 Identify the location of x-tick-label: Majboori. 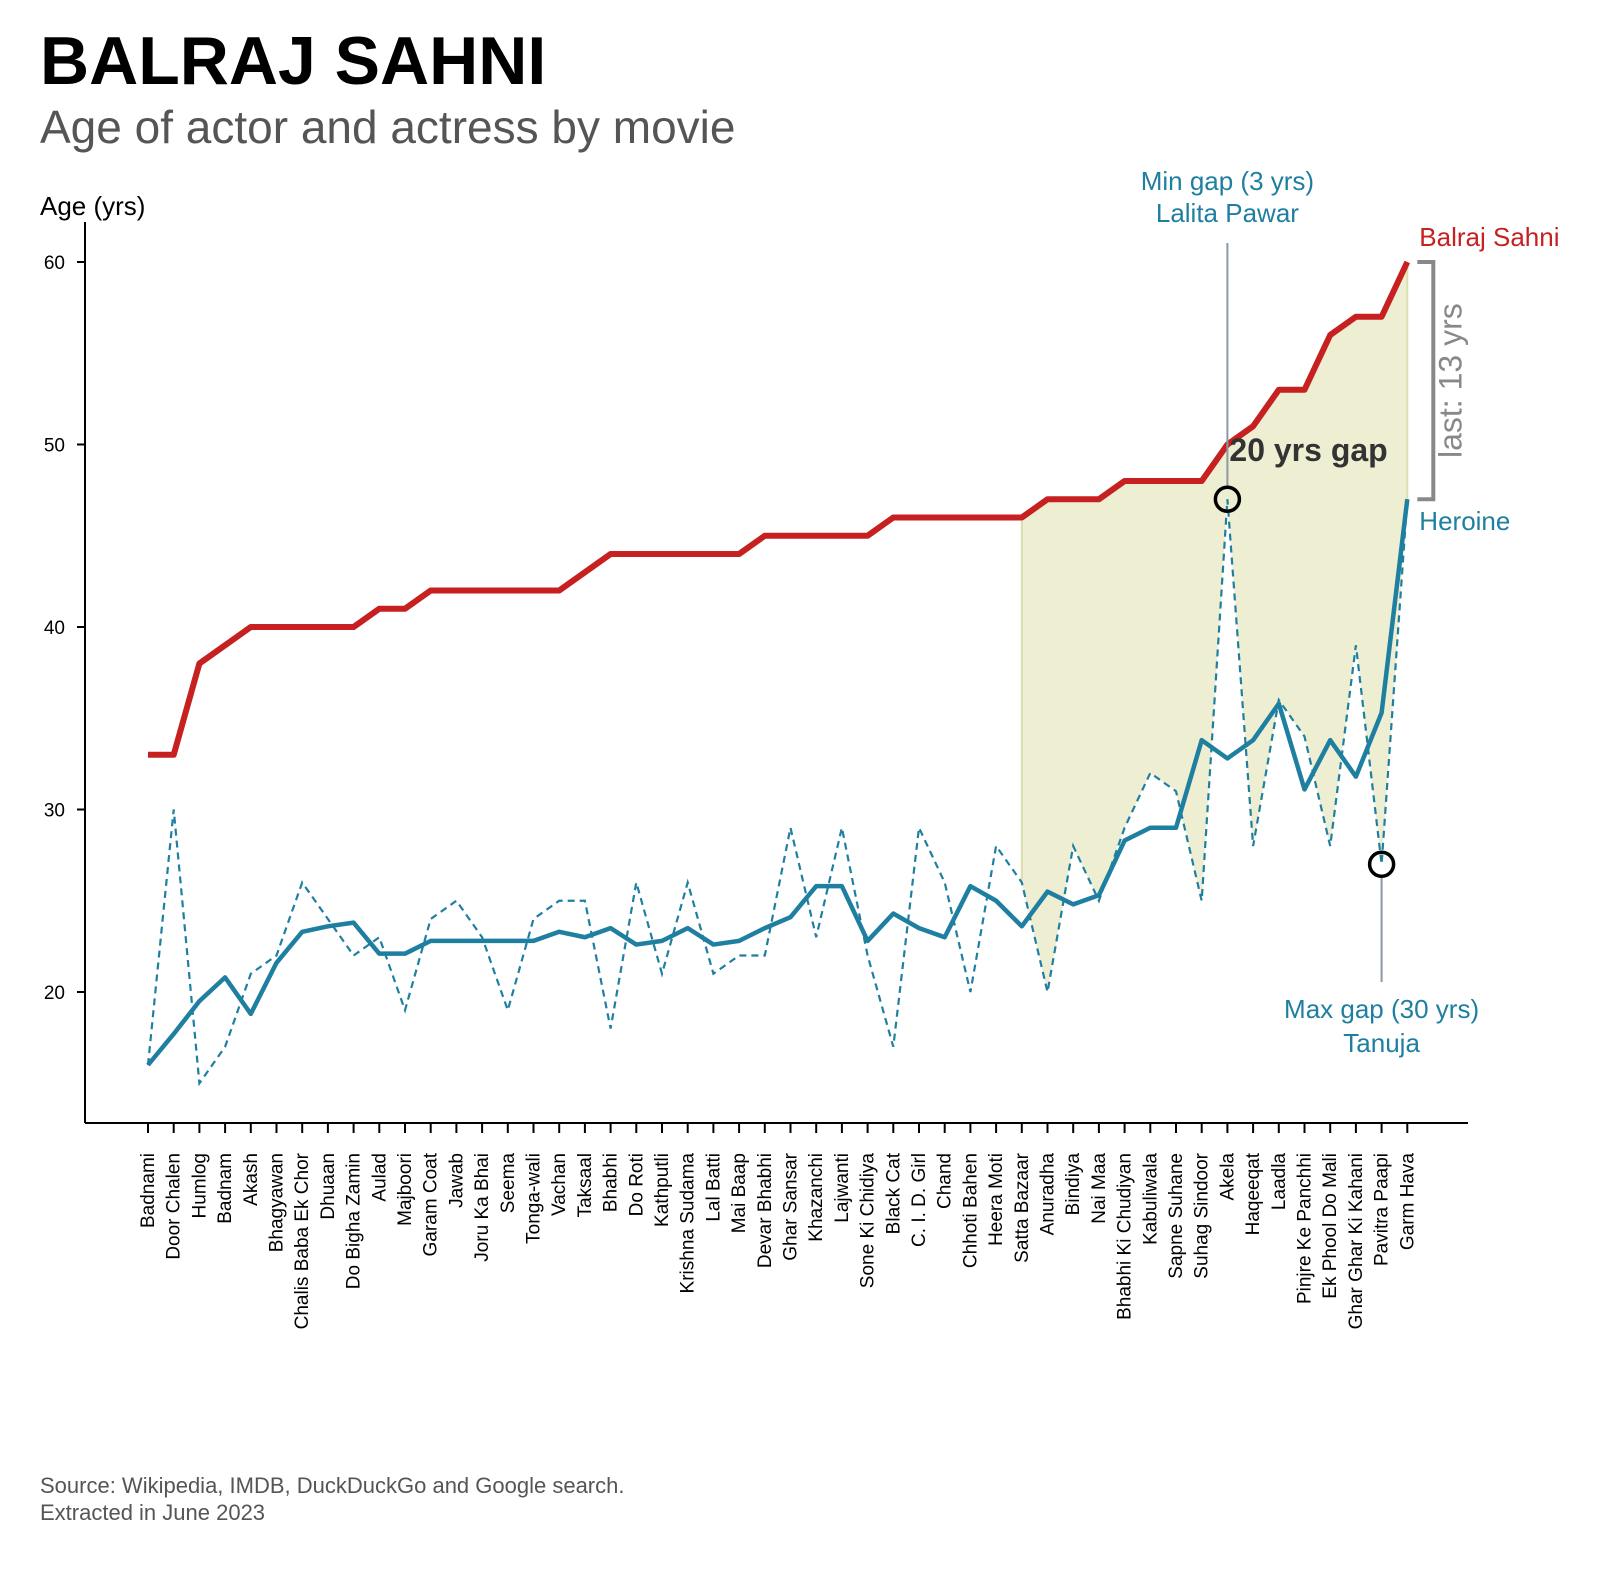
(405, 1189).